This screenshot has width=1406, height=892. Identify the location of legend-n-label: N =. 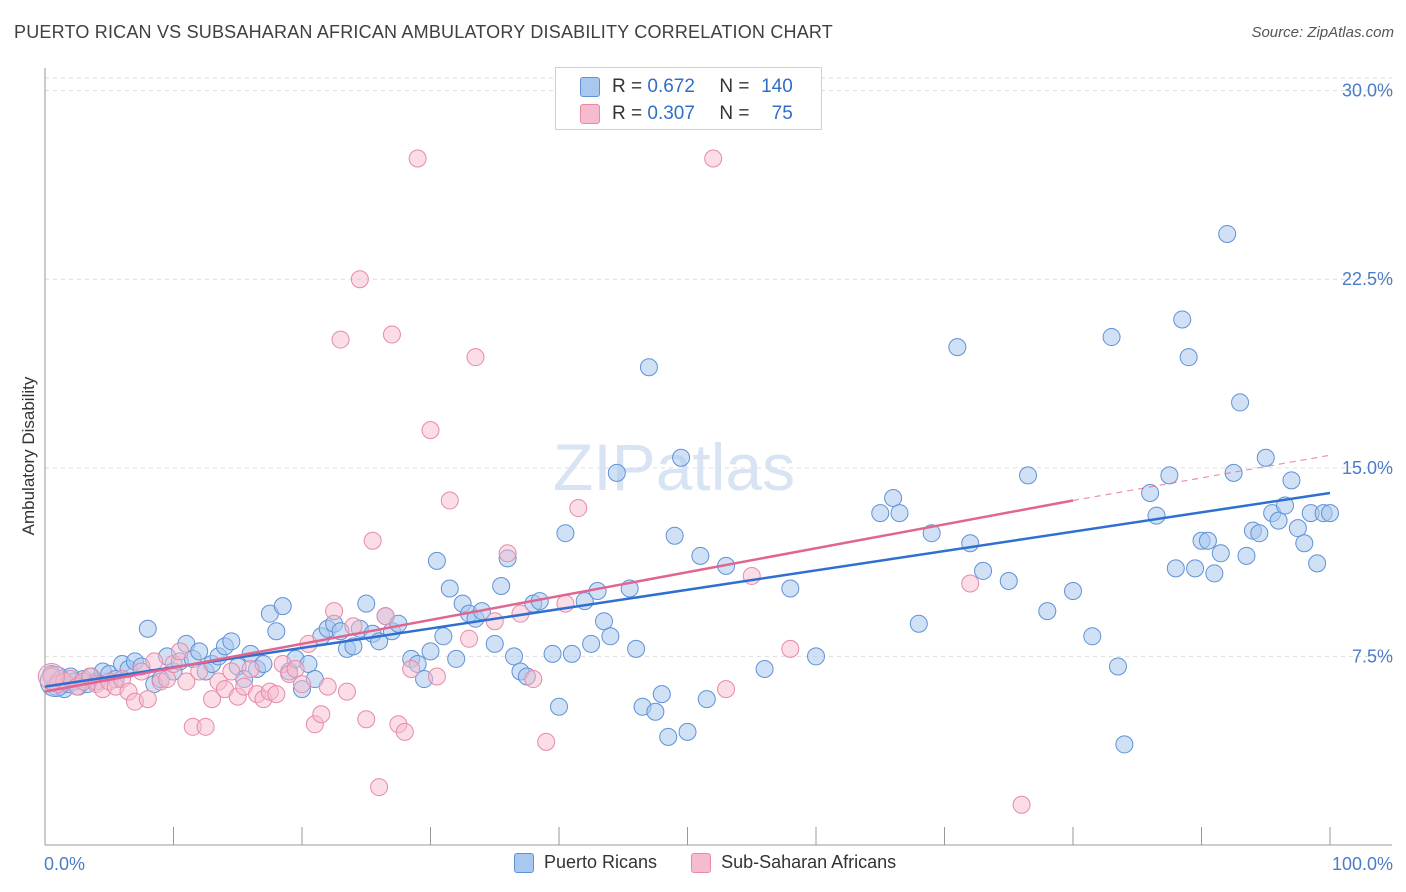
(734, 86).